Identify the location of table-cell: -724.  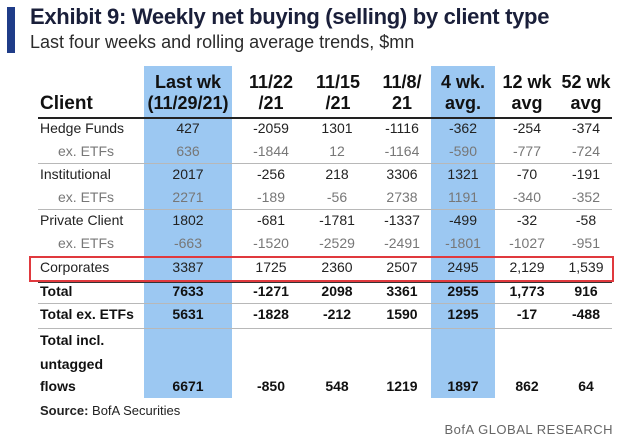
(586, 151).